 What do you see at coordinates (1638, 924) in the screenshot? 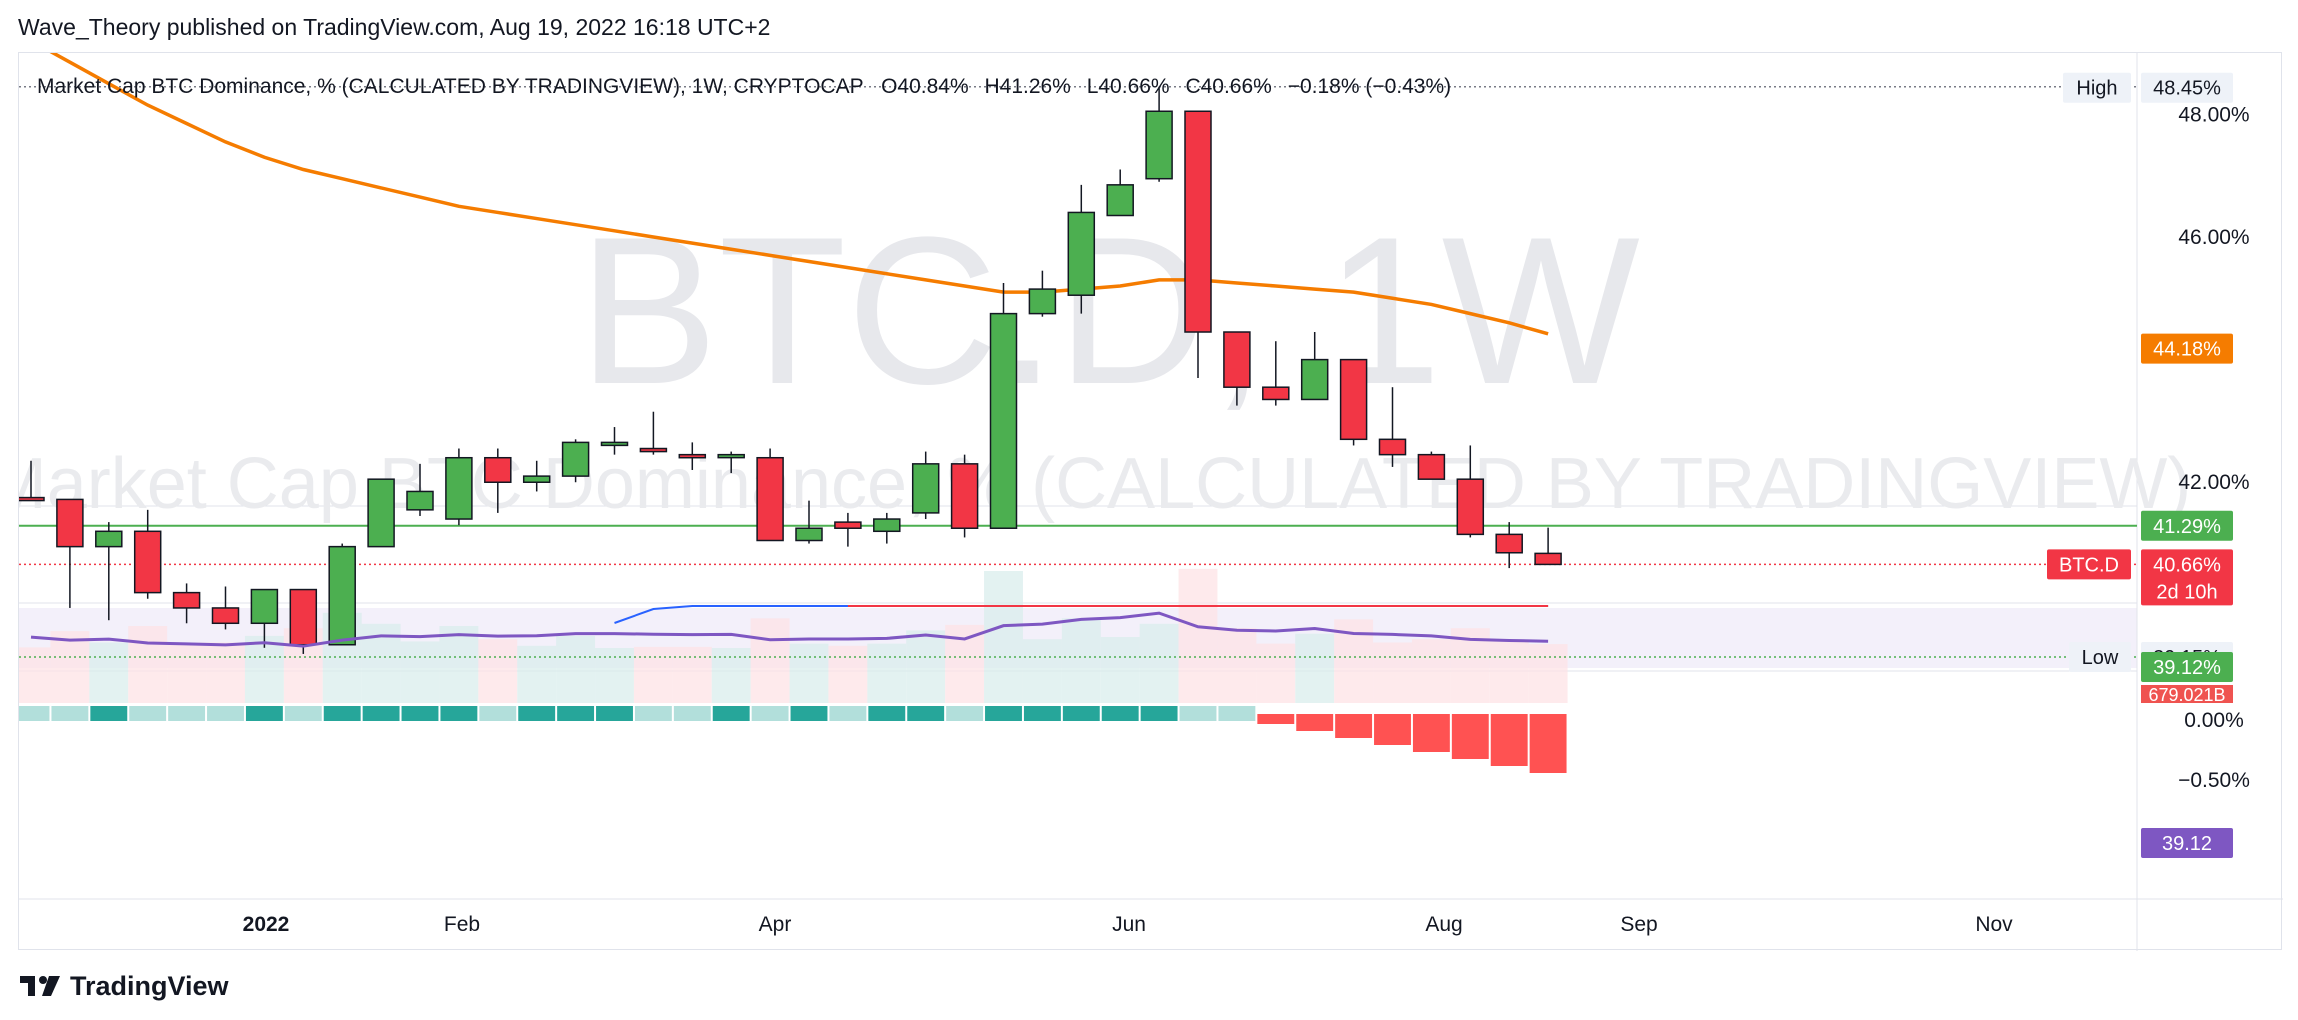
I see `time-axis-label: Sep` at bounding box center [1638, 924].